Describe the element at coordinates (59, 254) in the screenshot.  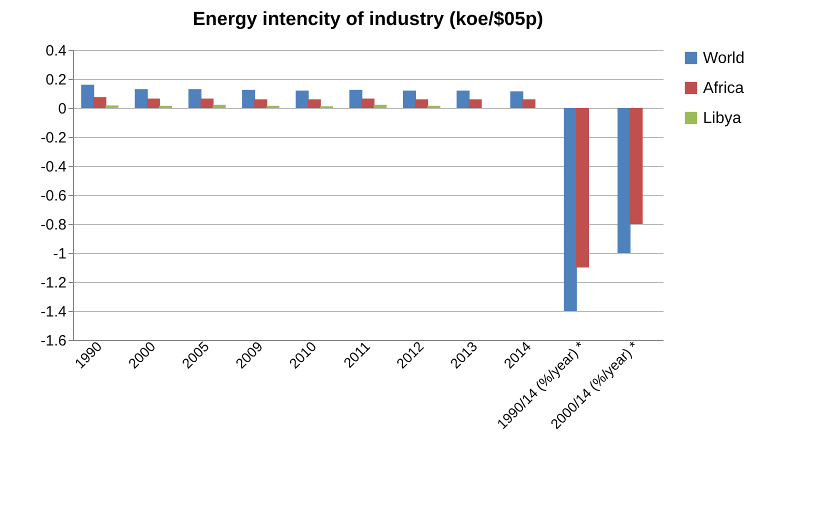
I see `y-tick-label: -1` at that location.